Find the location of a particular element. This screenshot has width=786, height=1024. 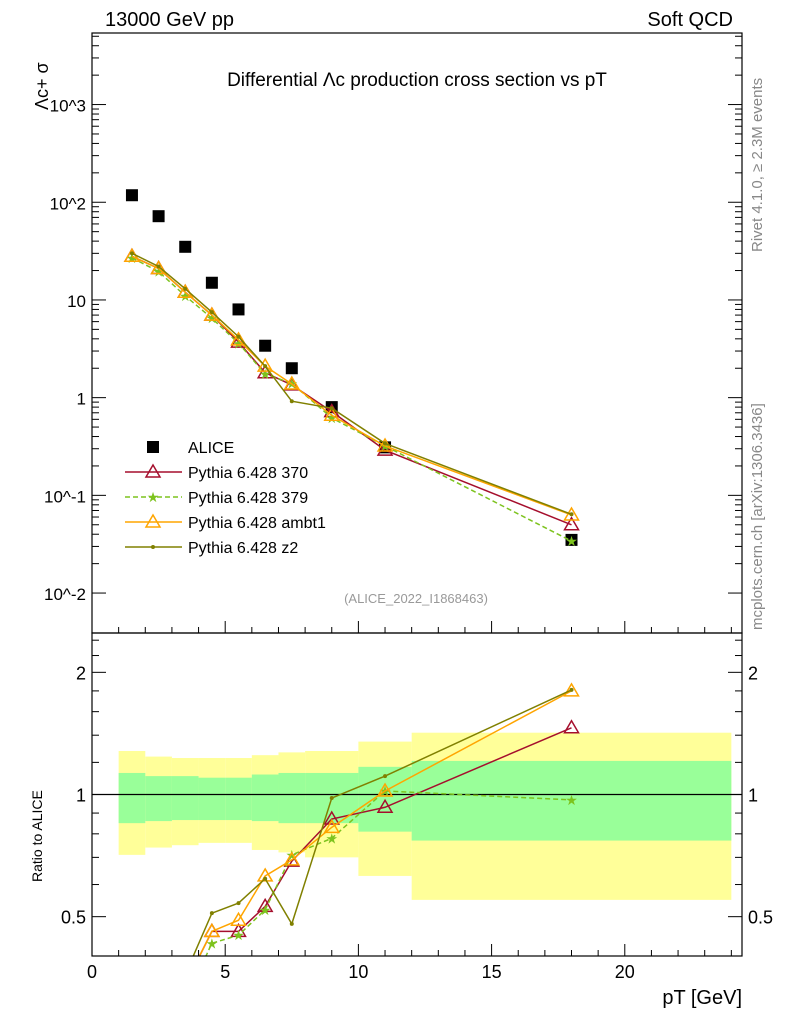

x-tick-label: 5 is located at coordinates (225, 972).